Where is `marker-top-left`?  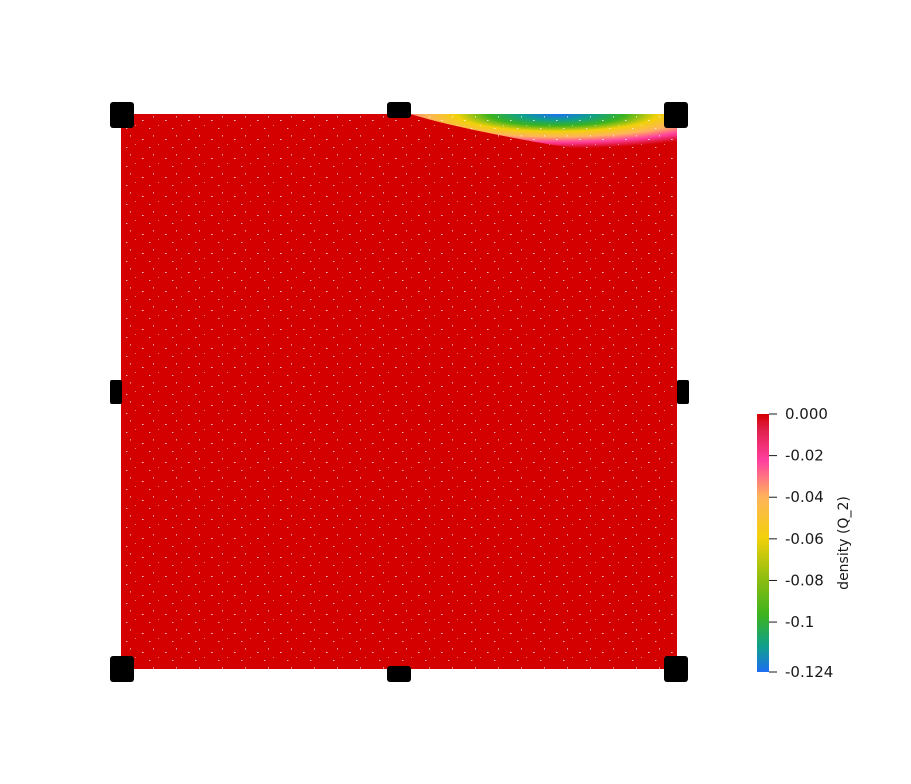 marker-top-left is located at coordinates (122, 115).